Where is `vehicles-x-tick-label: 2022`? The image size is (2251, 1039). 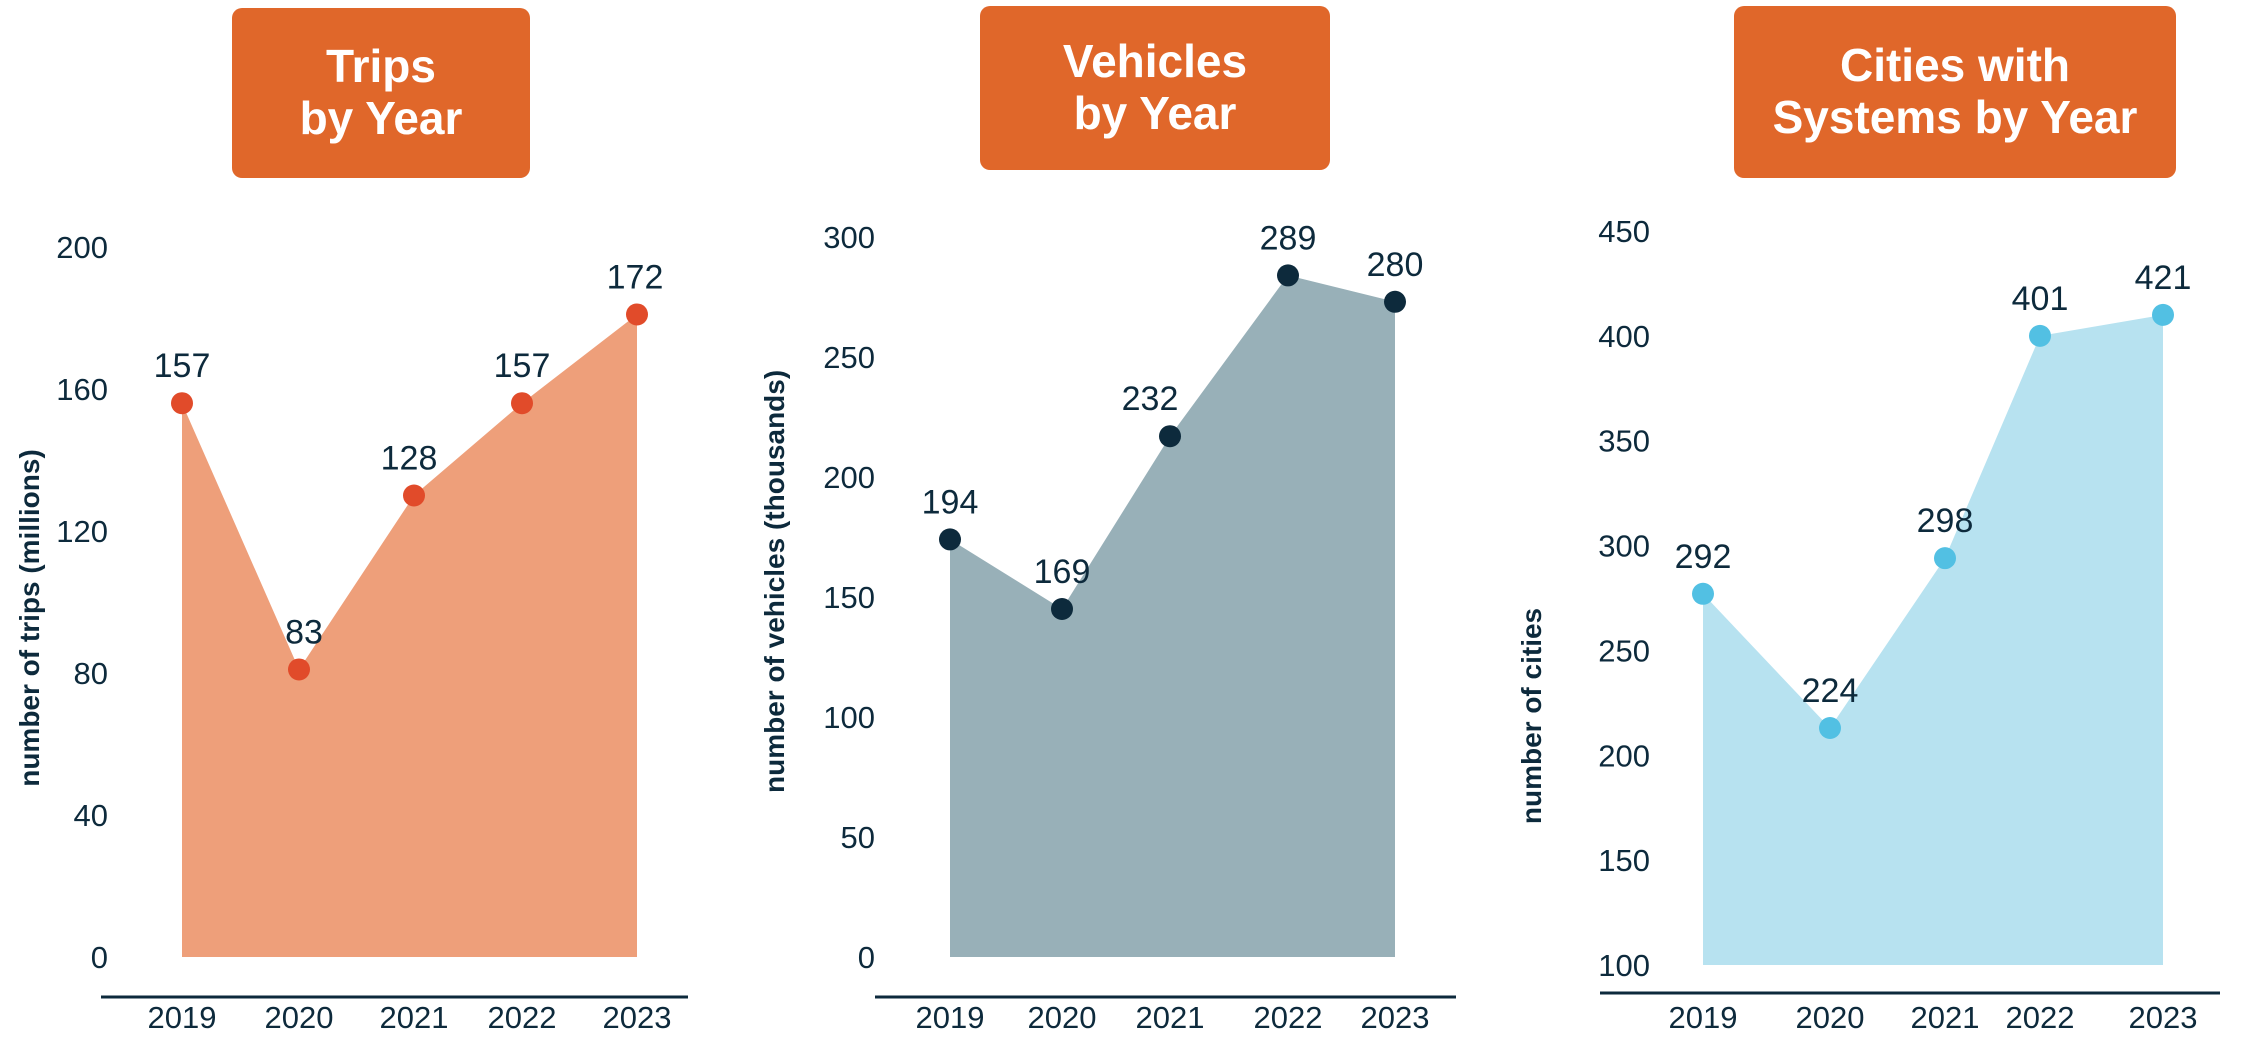
vehicles-x-tick-label: 2022 is located at coordinates (1288, 1017).